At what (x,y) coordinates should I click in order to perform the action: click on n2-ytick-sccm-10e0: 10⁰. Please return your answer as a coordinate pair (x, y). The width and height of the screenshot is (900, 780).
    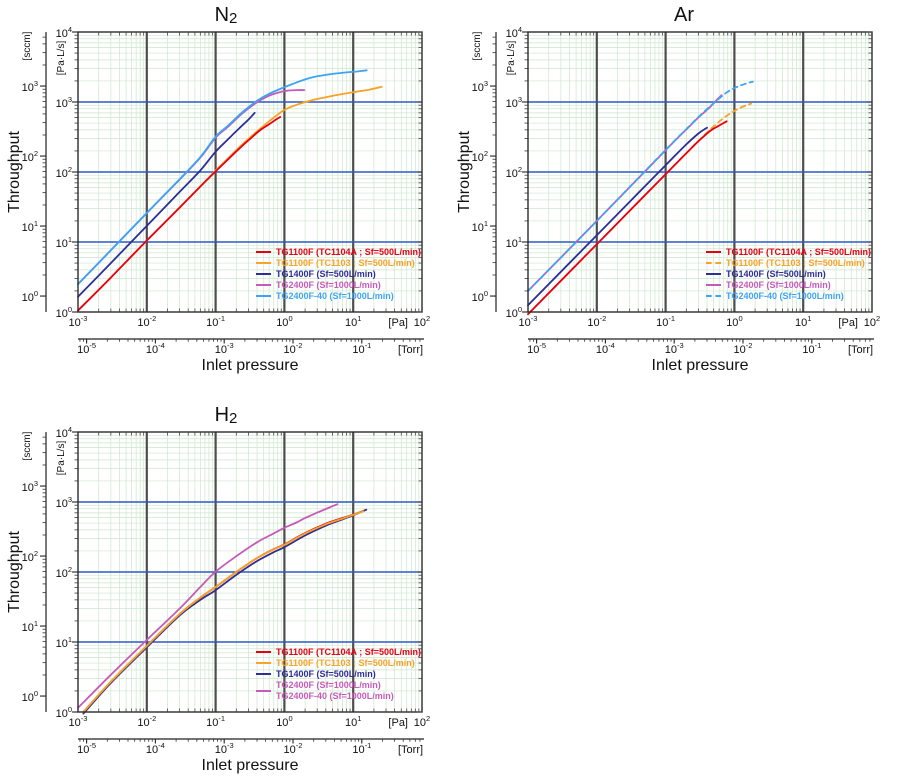
    Looking at the image, I should click on (30, 296).